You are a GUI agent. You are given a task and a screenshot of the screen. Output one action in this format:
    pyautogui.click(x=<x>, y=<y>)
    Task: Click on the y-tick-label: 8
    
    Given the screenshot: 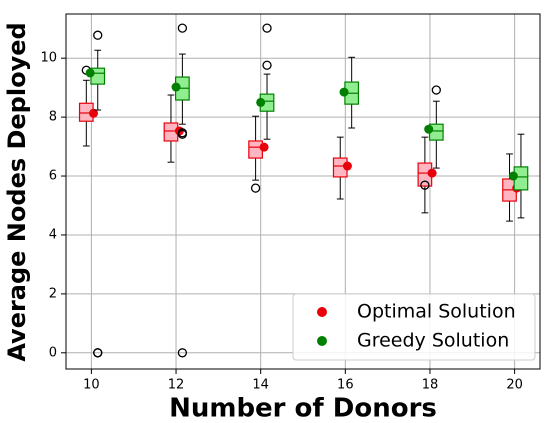 What is the action you would take?
    pyautogui.click(x=53, y=117)
    